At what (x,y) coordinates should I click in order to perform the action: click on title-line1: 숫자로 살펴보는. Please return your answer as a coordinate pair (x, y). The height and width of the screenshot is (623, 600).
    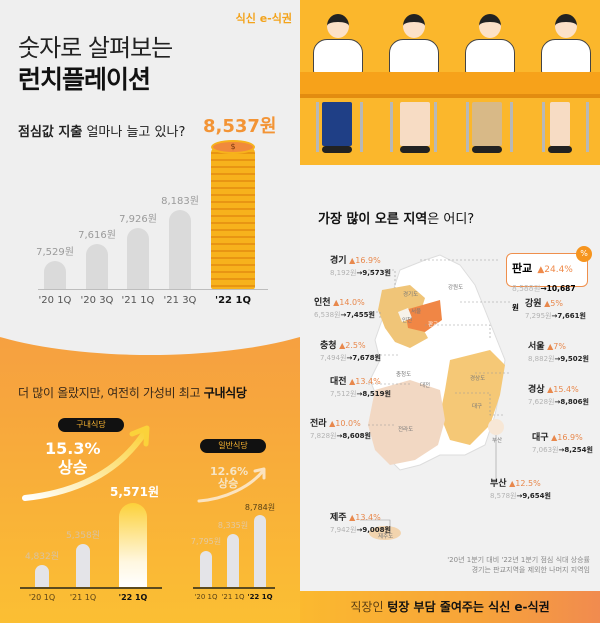
    Looking at the image, I should click on (95, 48).